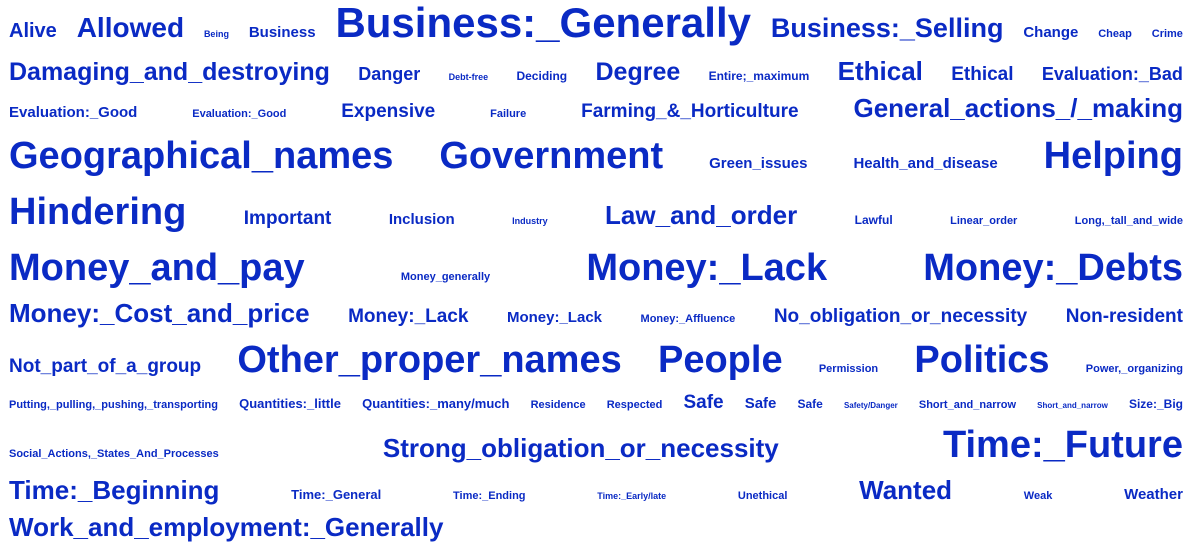 This screenshot has width=1189, height=545. What do you see at coordinates (105, 366) in the screenshot?
I see `cloud-word: Not_part_of_a_group` at bounding box center [105, 366].